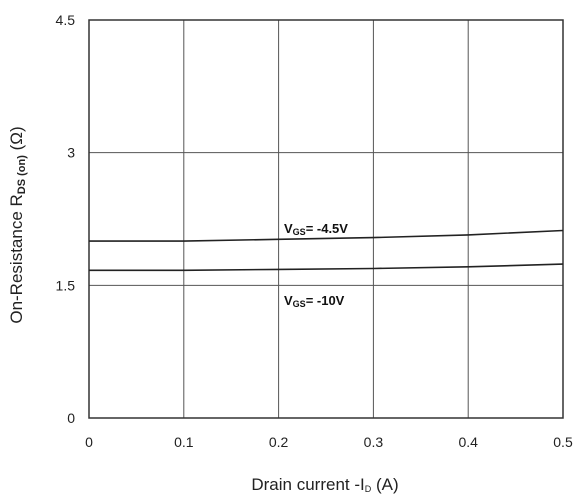  Describe the element at coordinates (468, 442) in the screenshot. I see `x-tick-label: 0.4` at that location.